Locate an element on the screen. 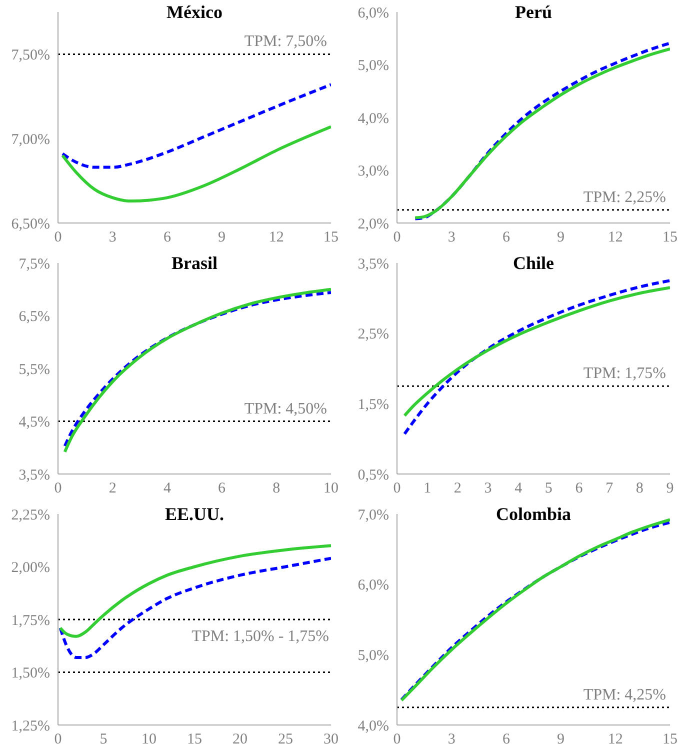 This screenshot has width=678, height=754. chart-title: EE.UU. is located at coordinates (194, 514).